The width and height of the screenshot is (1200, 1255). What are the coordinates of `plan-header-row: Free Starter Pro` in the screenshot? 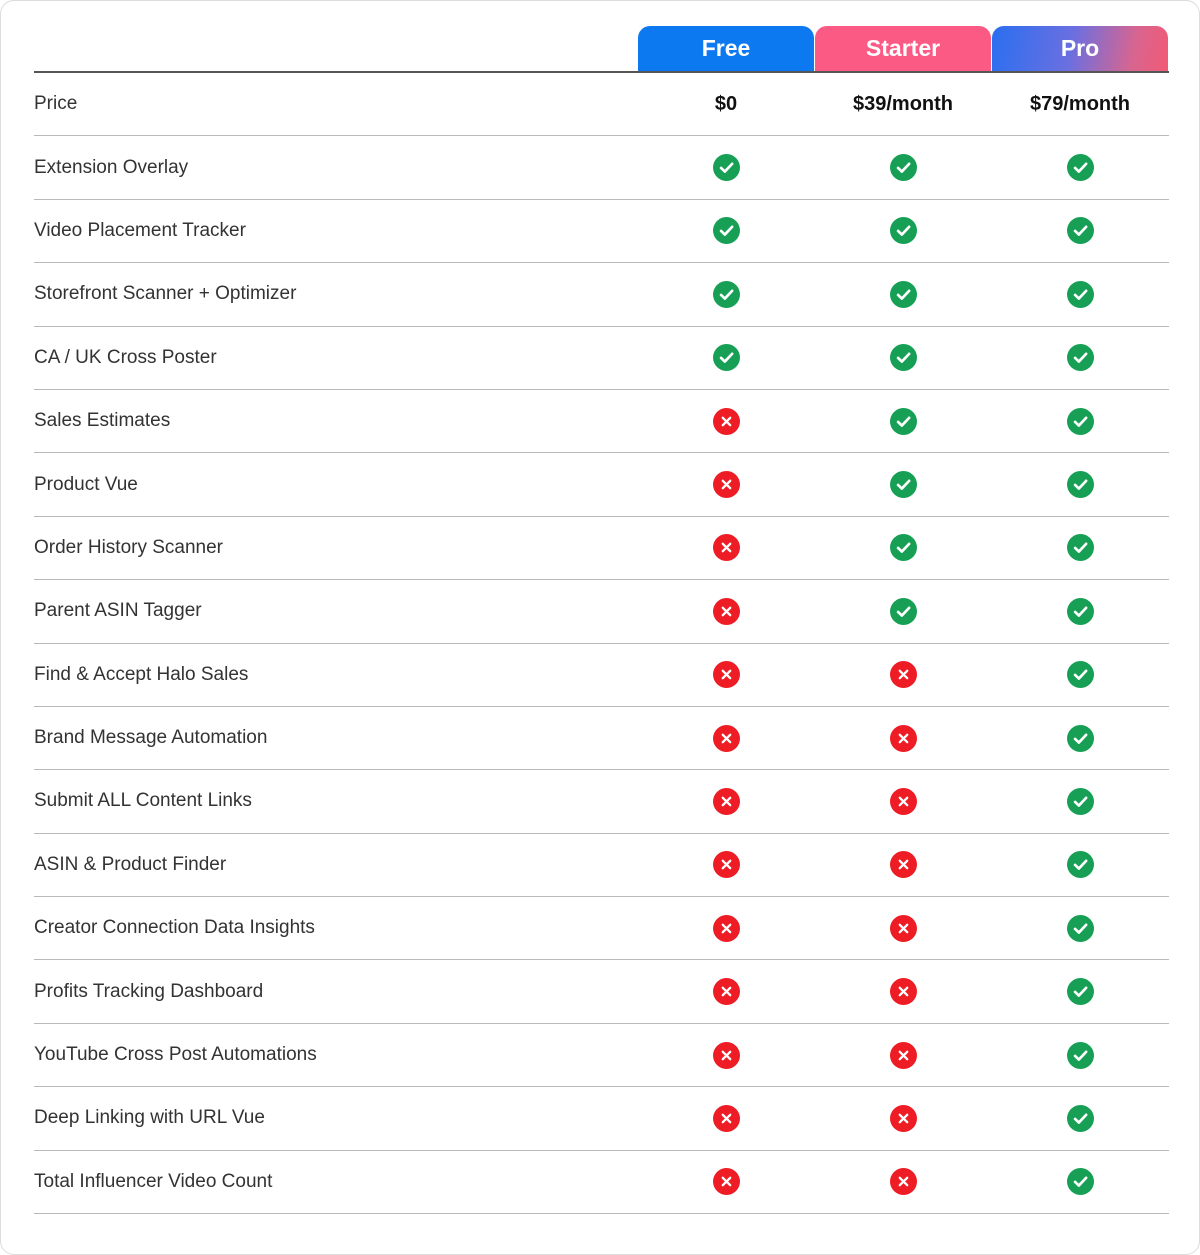 It's located at (601, 49).